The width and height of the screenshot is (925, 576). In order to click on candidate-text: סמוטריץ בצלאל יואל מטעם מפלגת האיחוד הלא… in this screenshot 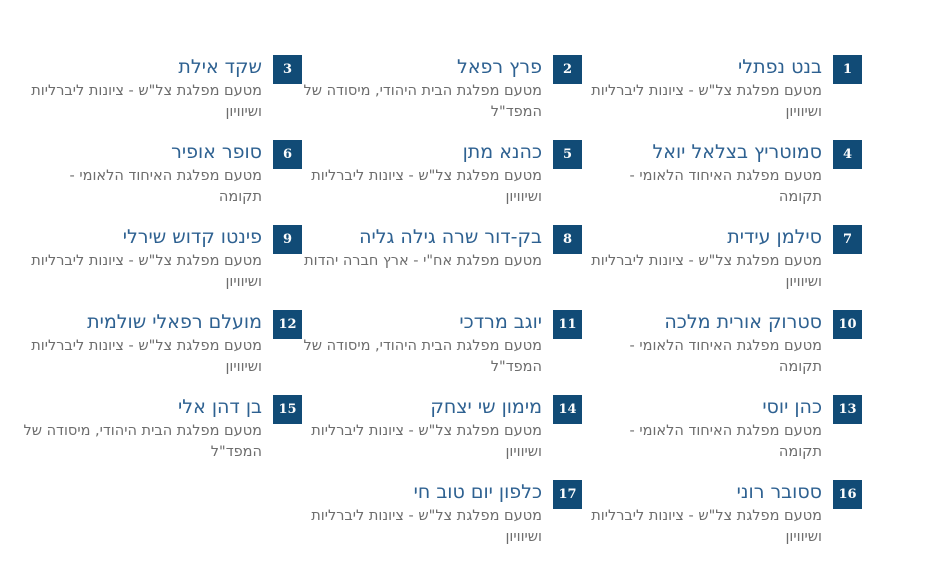, I will do `click(702, 174)`.